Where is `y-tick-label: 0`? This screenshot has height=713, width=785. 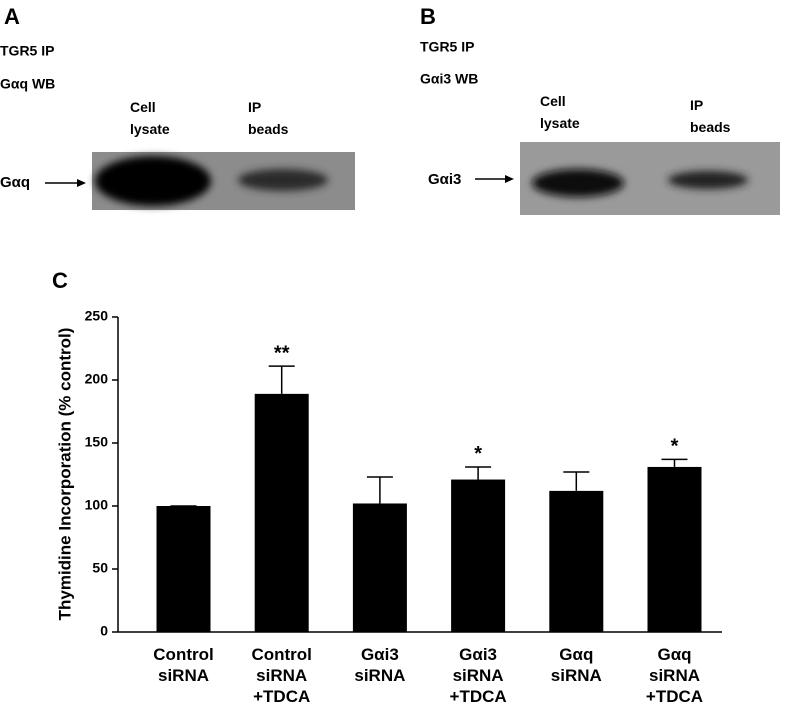 y-tick-label: 0 is located at coordinates (104, 631).